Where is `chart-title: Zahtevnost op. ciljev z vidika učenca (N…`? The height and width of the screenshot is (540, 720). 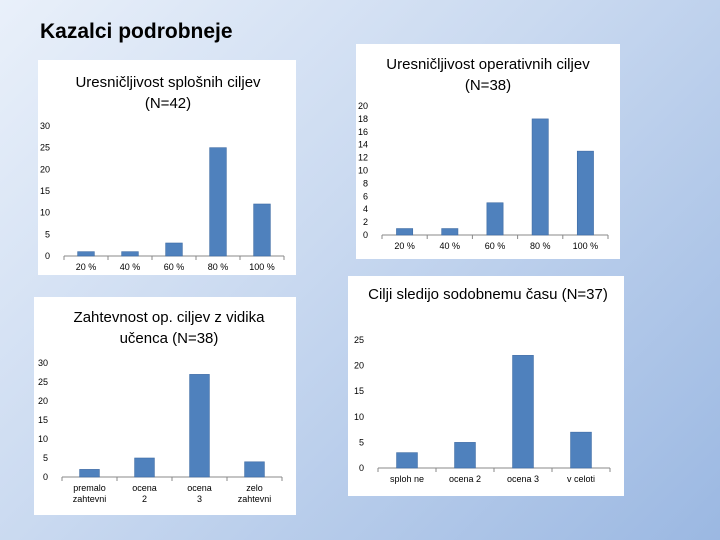 chart-title: Zahtevnost op. ciljev z vidika učenca (N… is located at coordinates (169, 328).